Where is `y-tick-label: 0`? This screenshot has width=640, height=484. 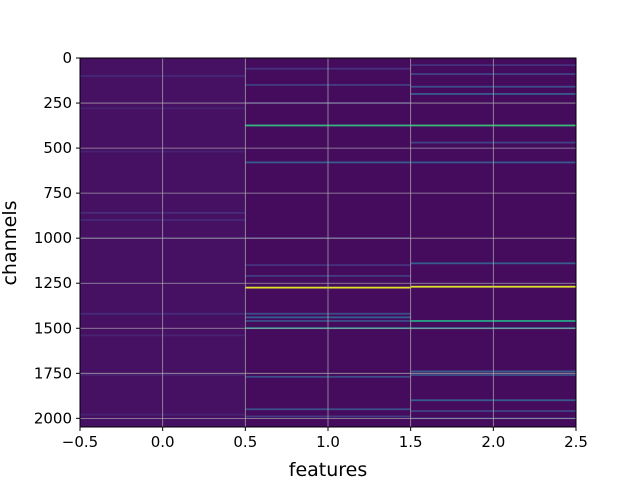
y-tick-label: 0 is located at coordinates (67, 58).